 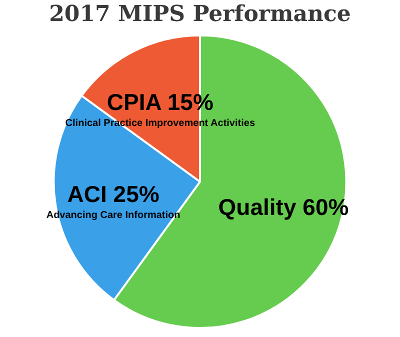 I want to click on chart-title: 2017 MIPS Performance, so click(x=200, y=13).